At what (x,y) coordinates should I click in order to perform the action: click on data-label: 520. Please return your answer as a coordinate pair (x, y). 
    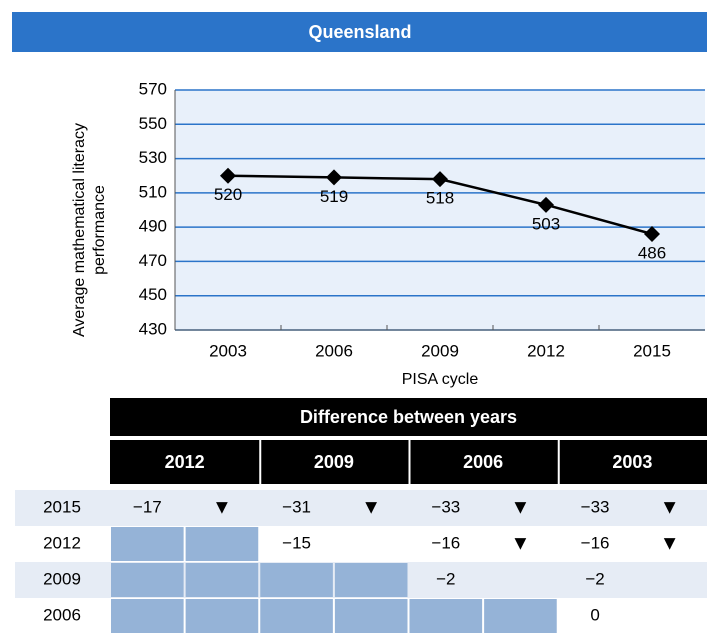
    Looking at the image, I should click on (228, 194).